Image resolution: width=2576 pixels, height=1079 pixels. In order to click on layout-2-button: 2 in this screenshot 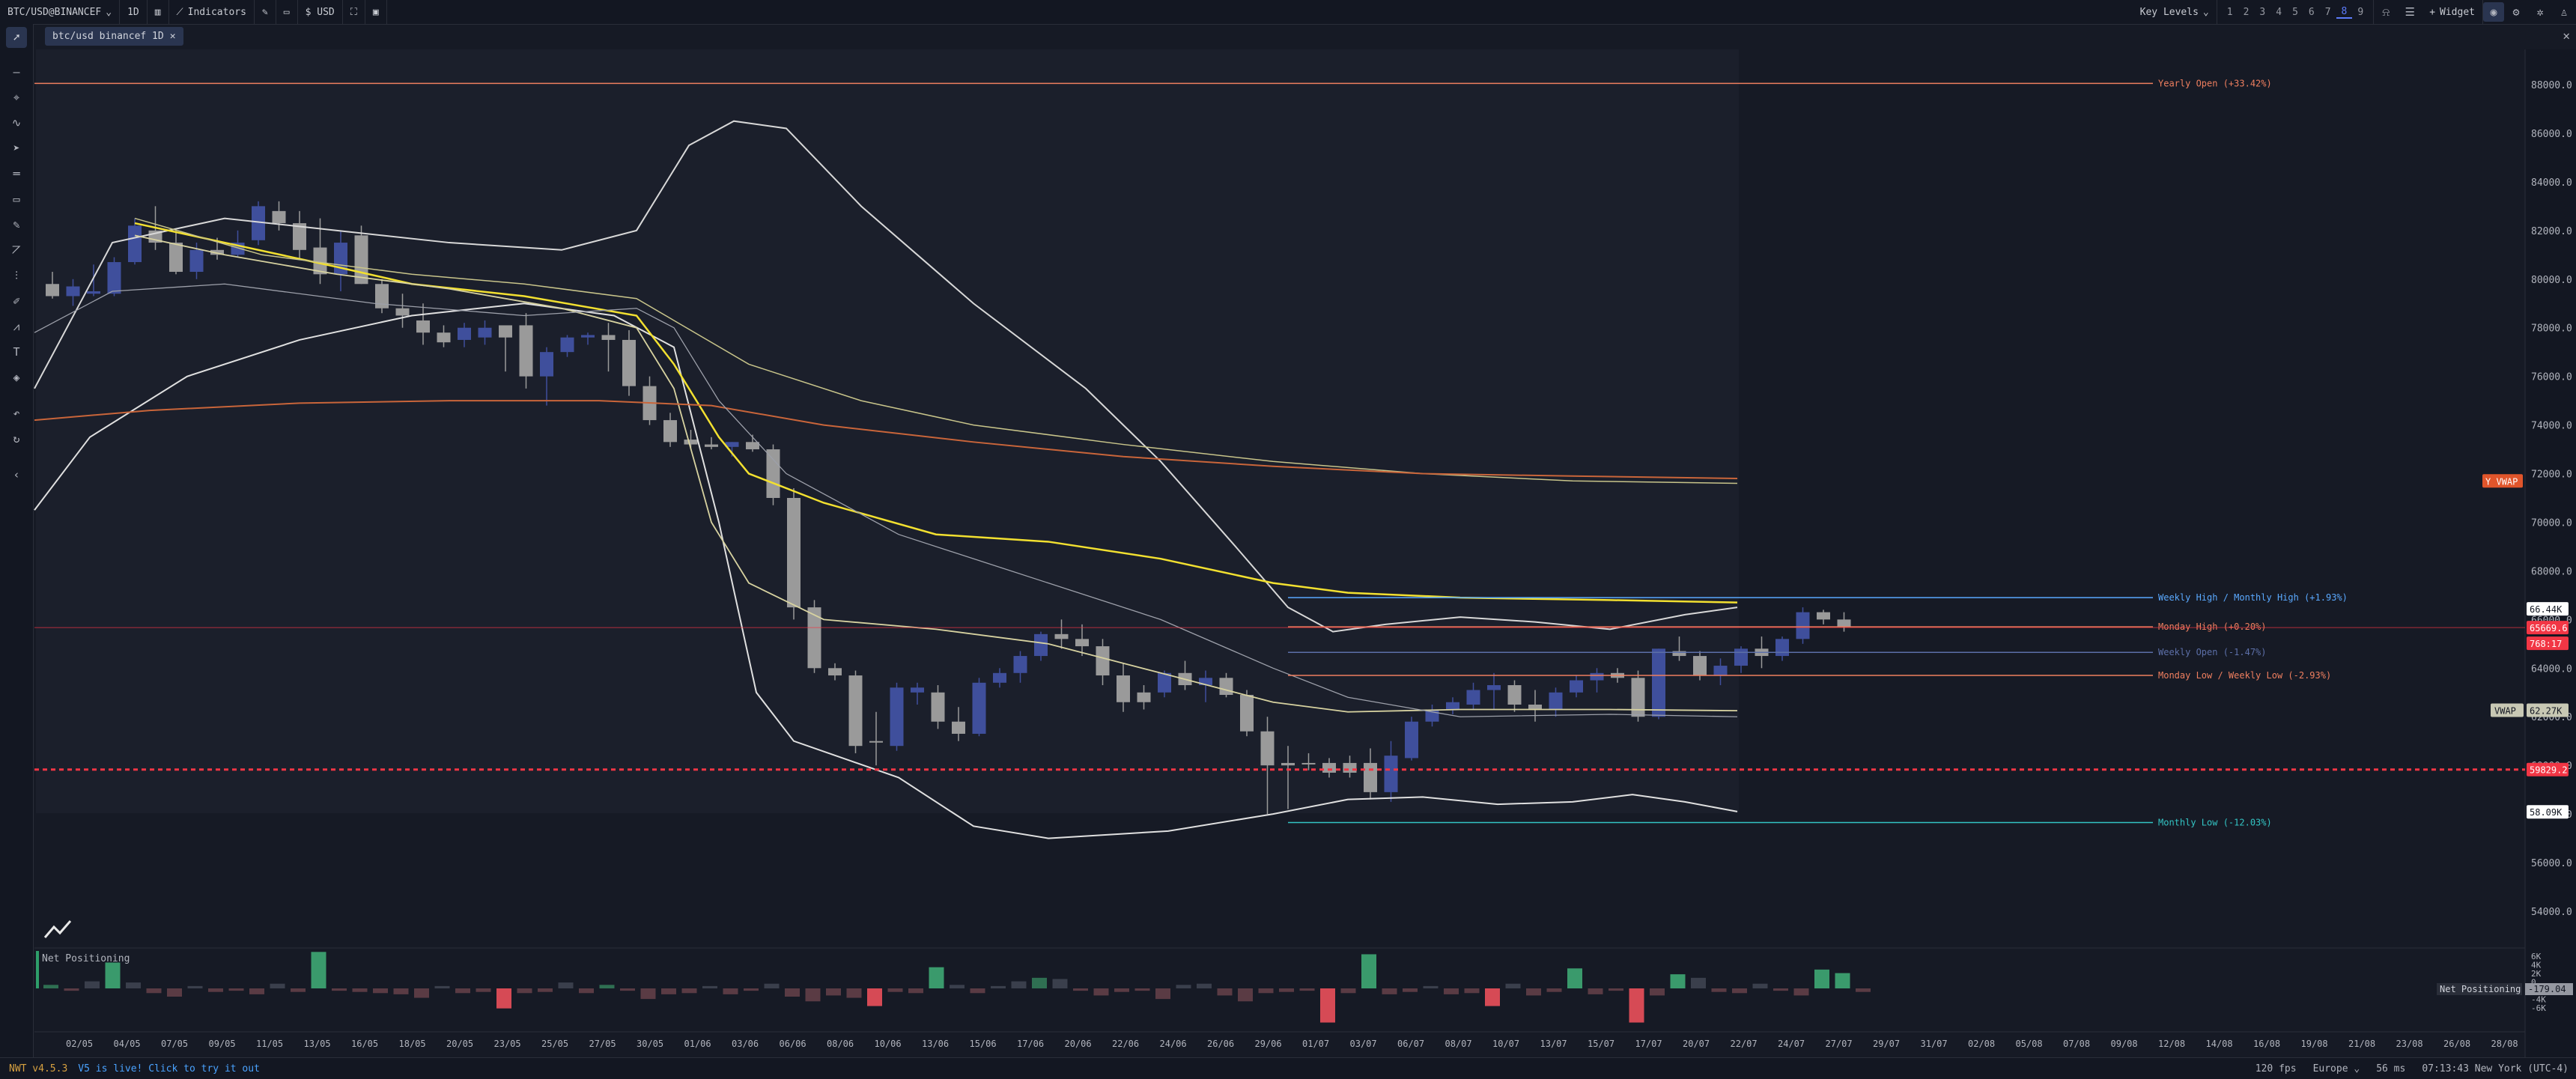, I will do `click(2246, 12)`.